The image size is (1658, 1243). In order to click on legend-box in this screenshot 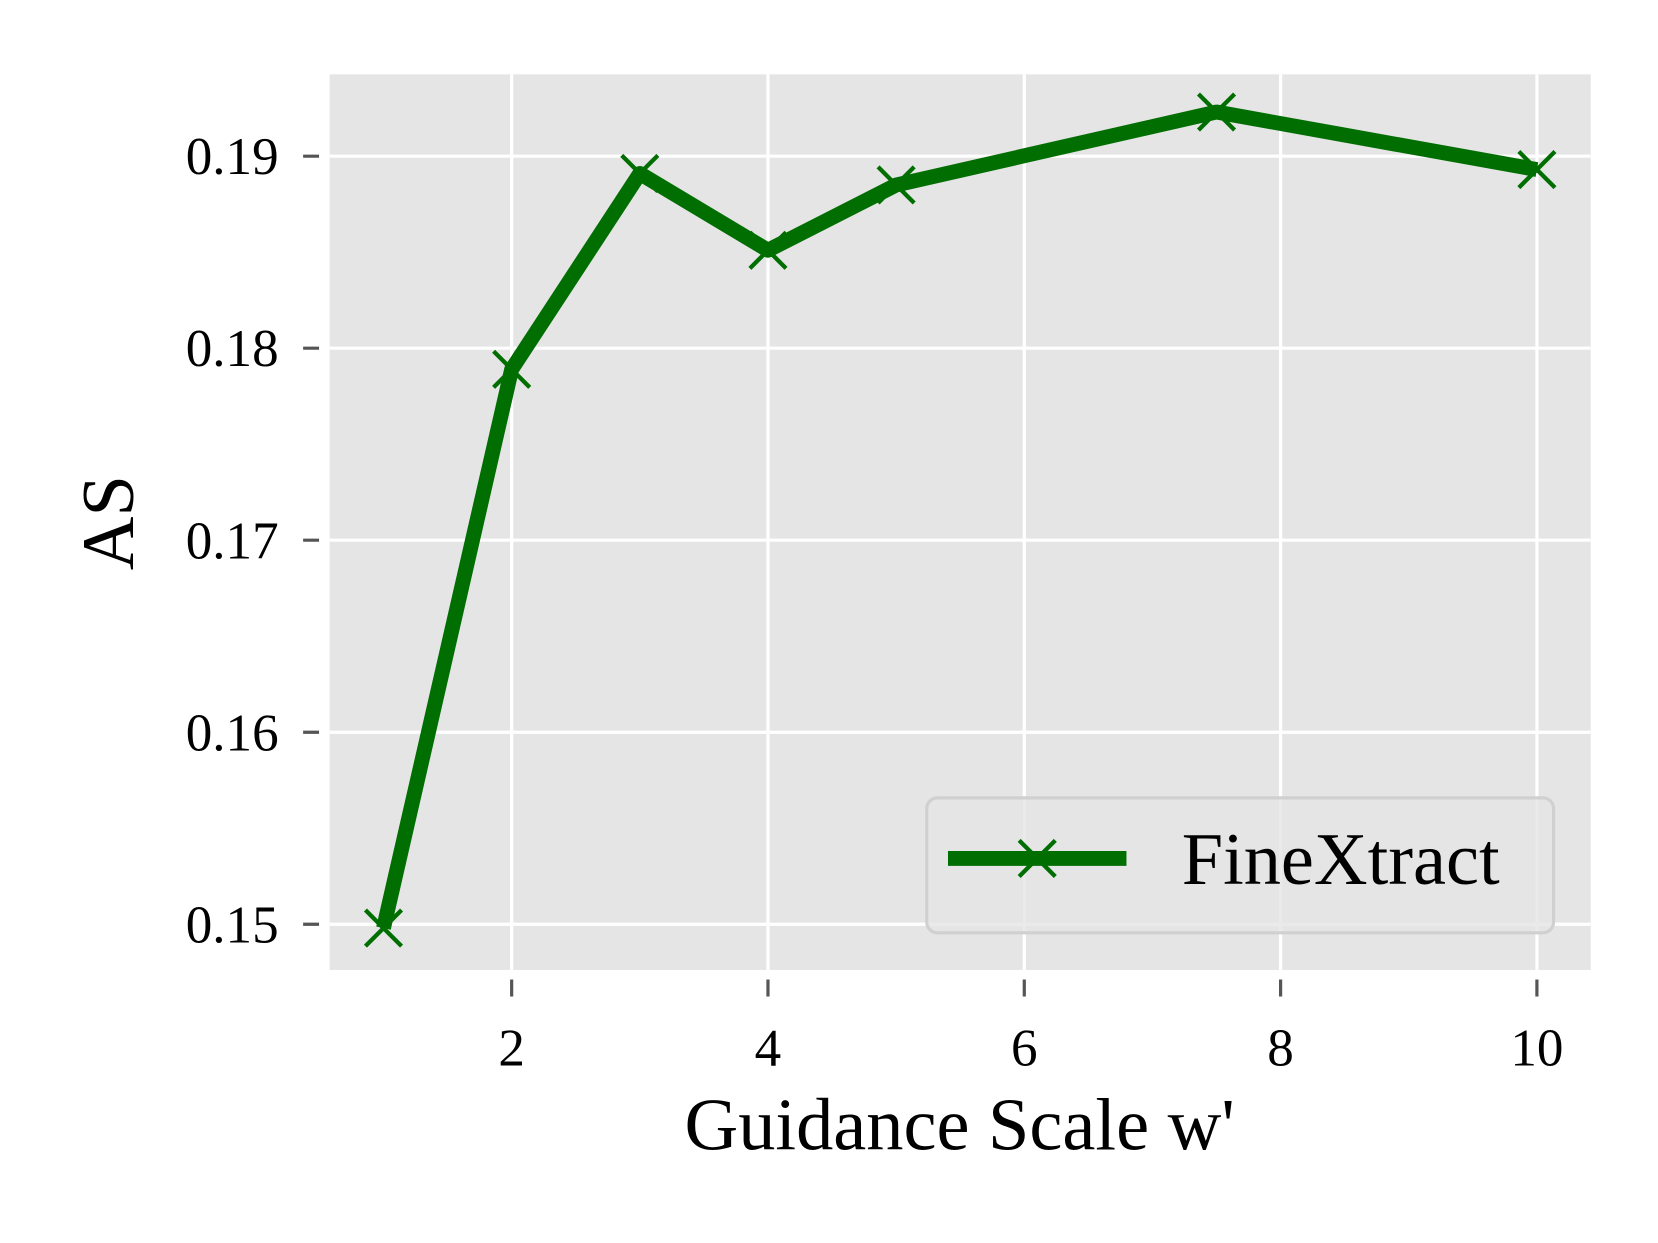, I will do `click(1240, 865)`.